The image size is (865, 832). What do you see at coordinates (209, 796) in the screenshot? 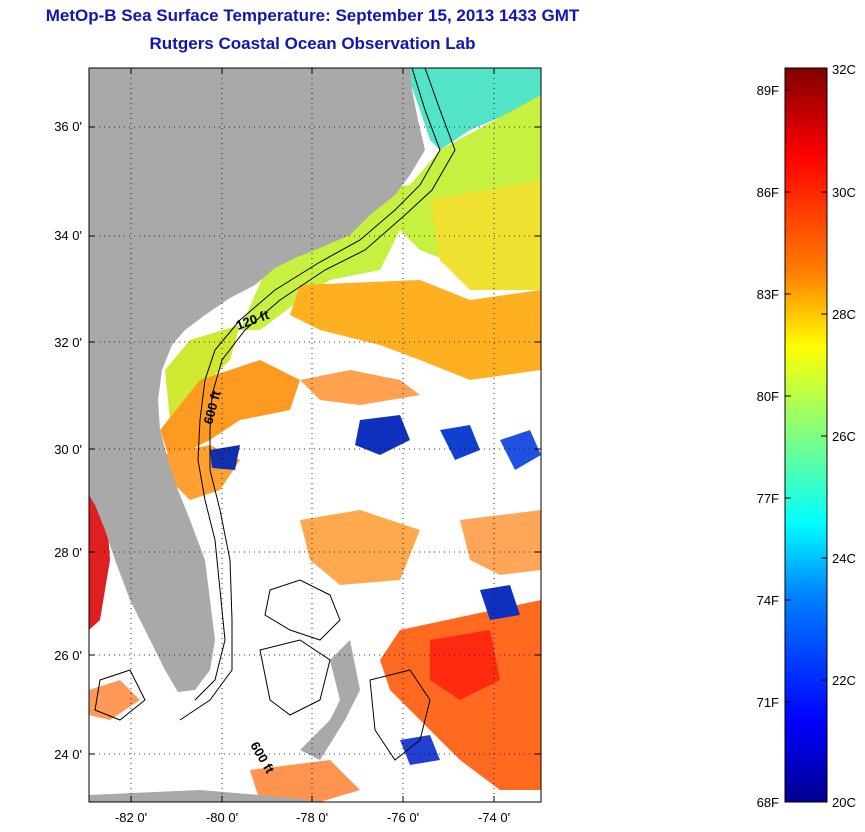
I see `cuba-coast` at bounding box center [209, 796].